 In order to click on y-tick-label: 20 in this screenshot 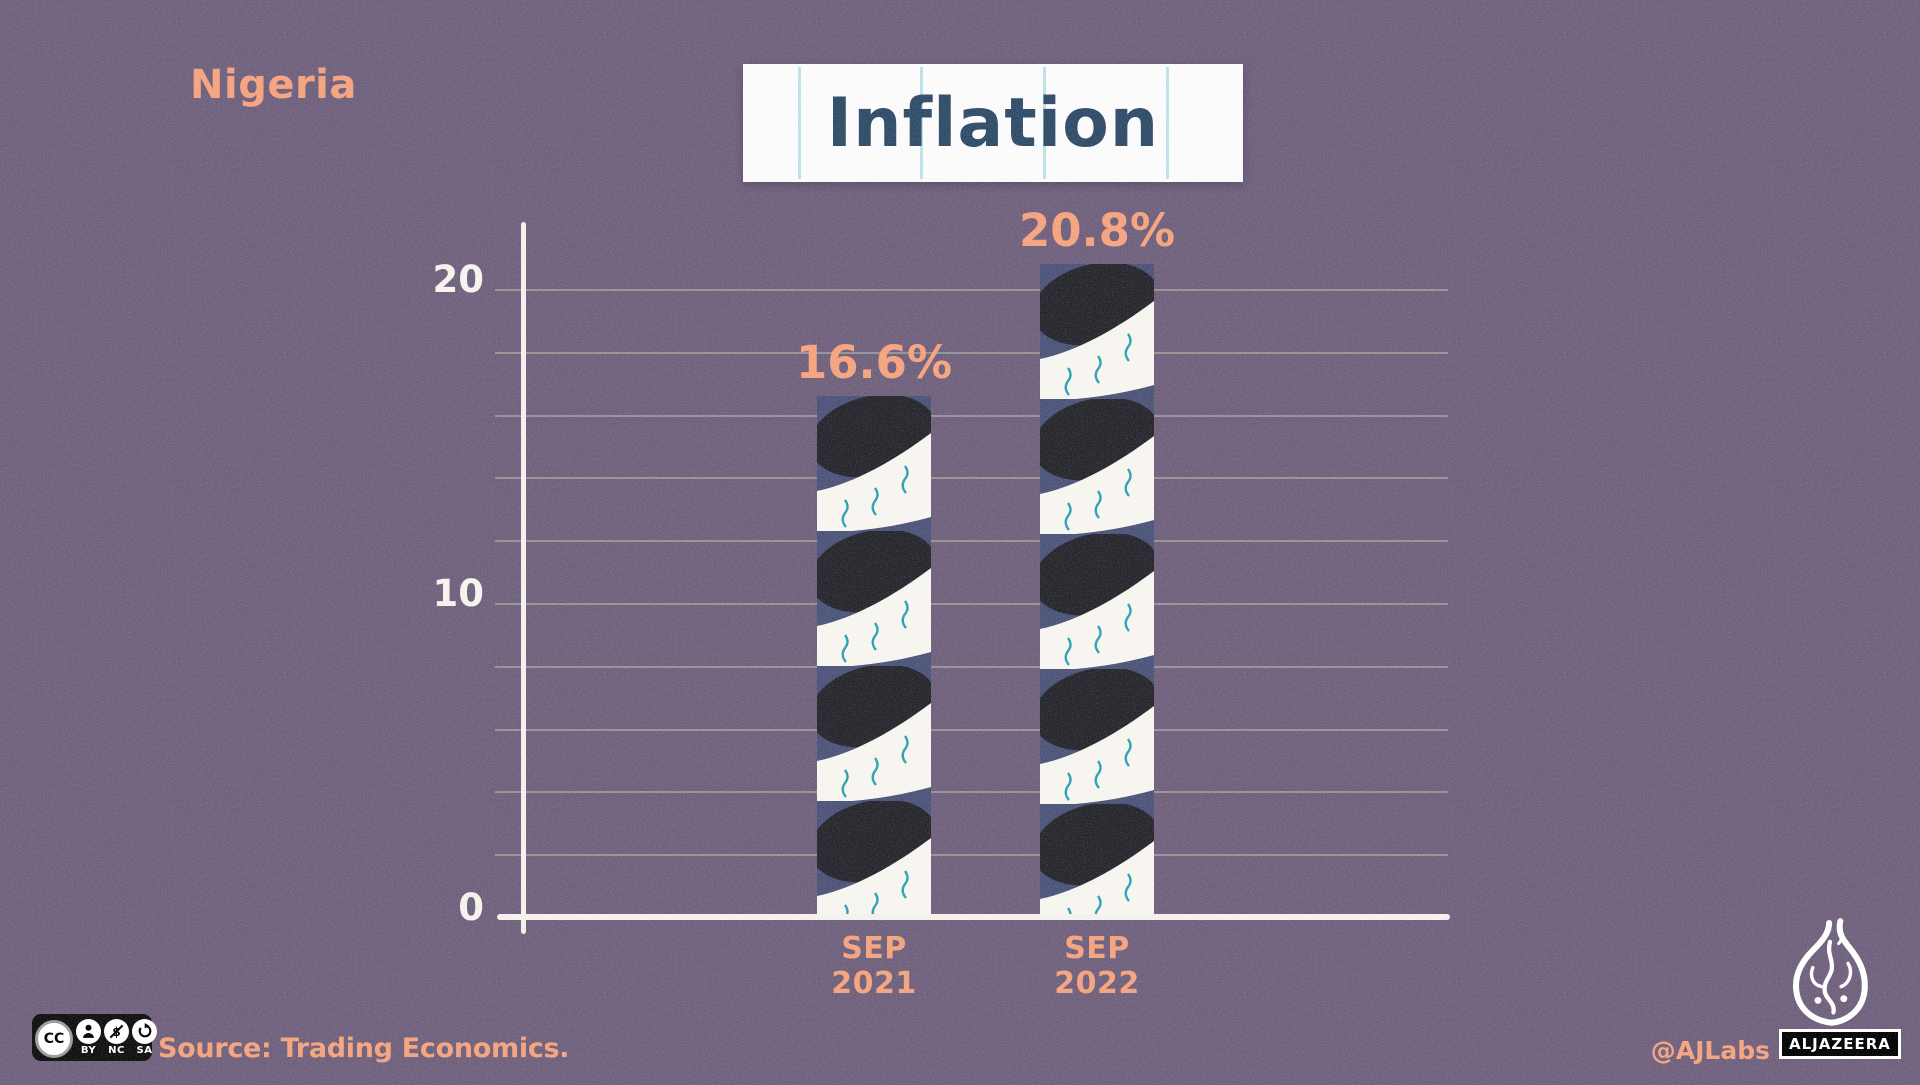, I will do `click(458, 279)`.